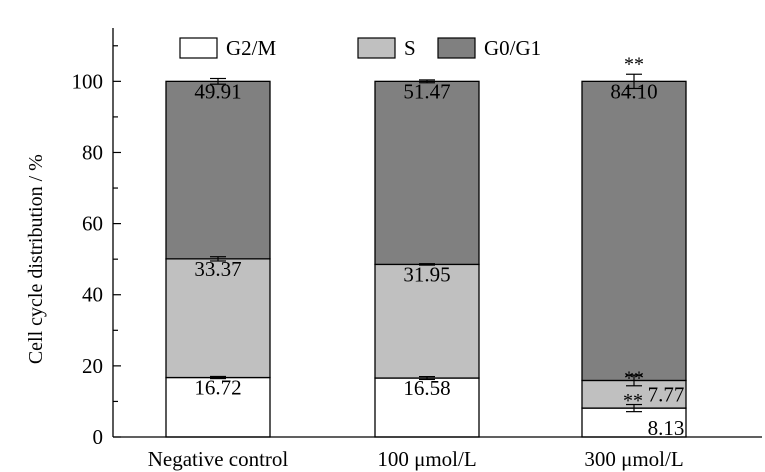 This screenshot has width=765, height=472. What do you see at coordinates (666, 394) in the screenshot?
I see `data-label: 7.77` at bounding box center [666, 394].